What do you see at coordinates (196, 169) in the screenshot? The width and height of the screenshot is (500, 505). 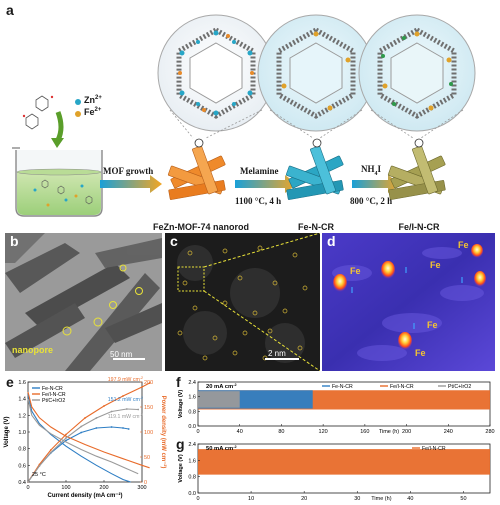 I see `orange-nanorod-icon` at bounding box center [196, 169].